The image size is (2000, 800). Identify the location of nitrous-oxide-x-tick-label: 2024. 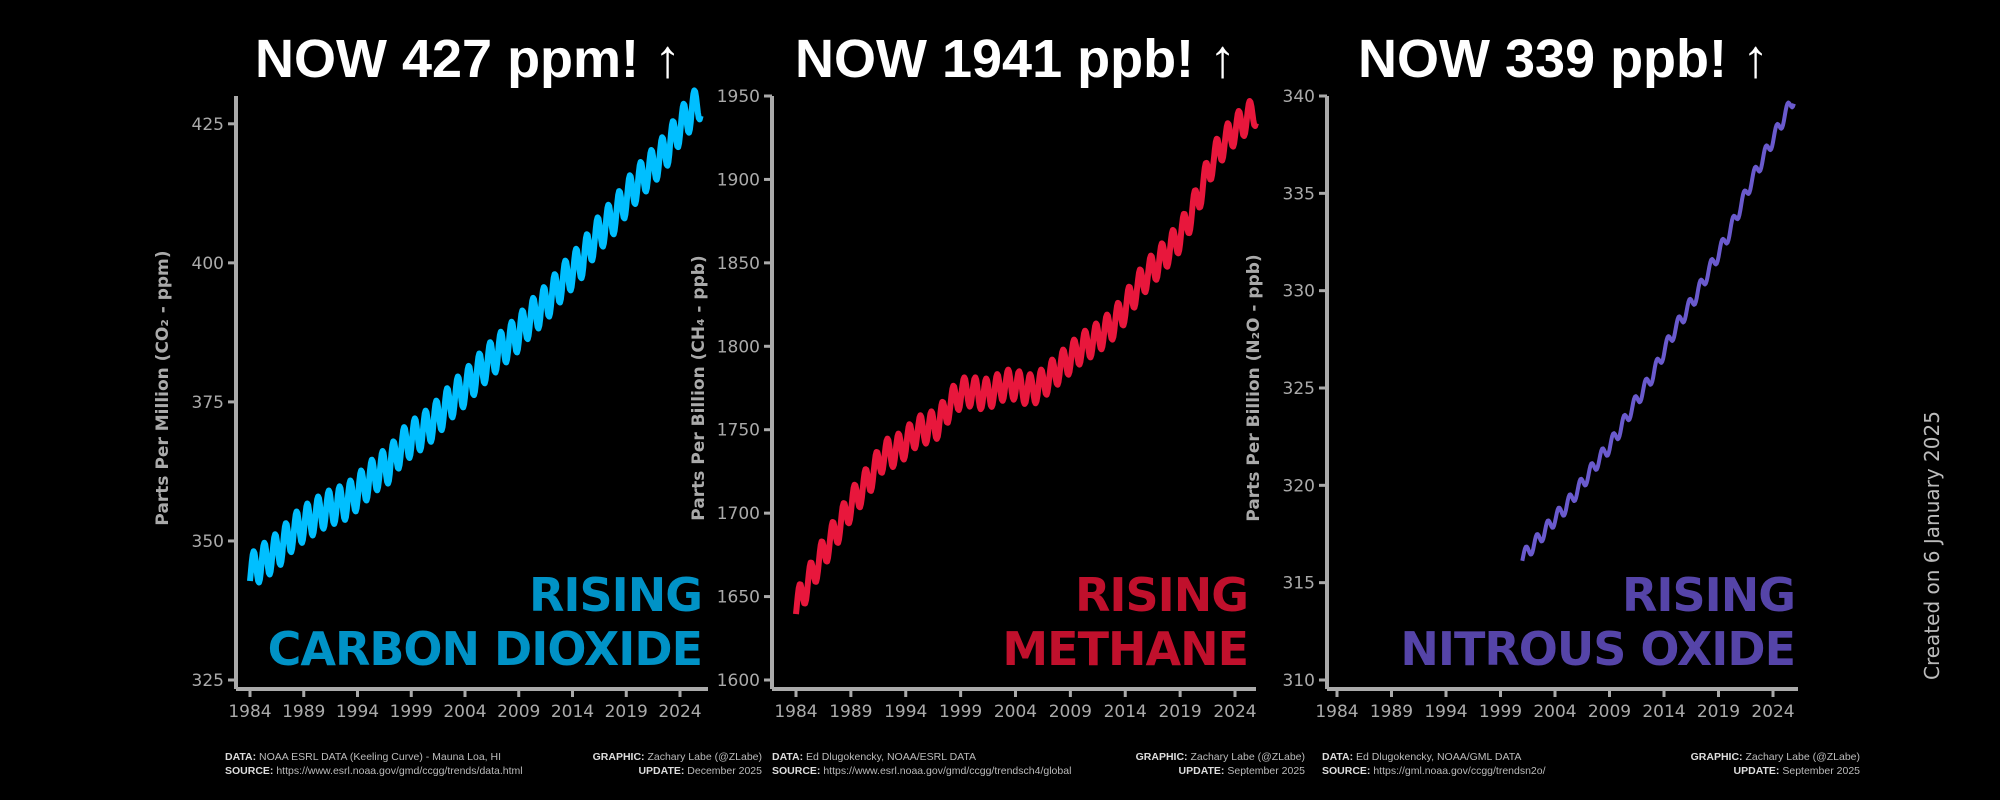
(1772, 712).